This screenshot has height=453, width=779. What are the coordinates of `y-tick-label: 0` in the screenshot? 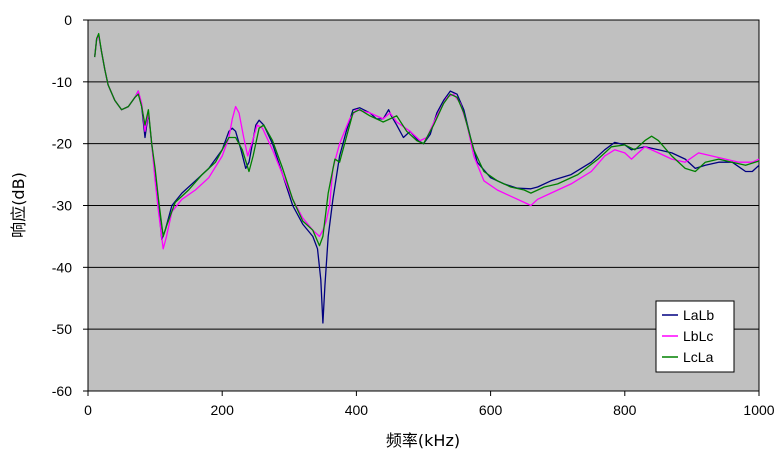 It's located at (68, 20).